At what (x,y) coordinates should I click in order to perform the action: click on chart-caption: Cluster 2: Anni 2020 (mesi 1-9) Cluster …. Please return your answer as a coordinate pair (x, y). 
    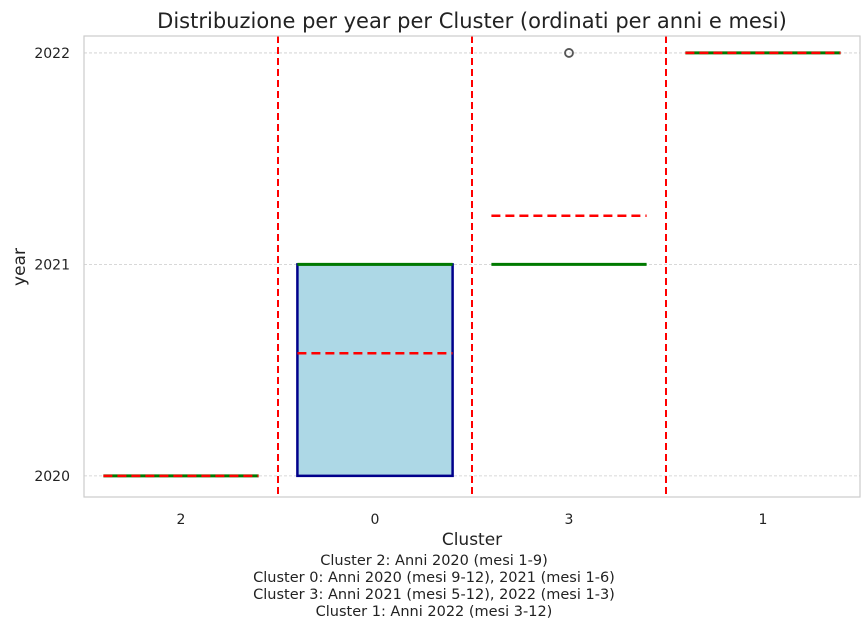
    Looking at the image, I should click on (434, 587).